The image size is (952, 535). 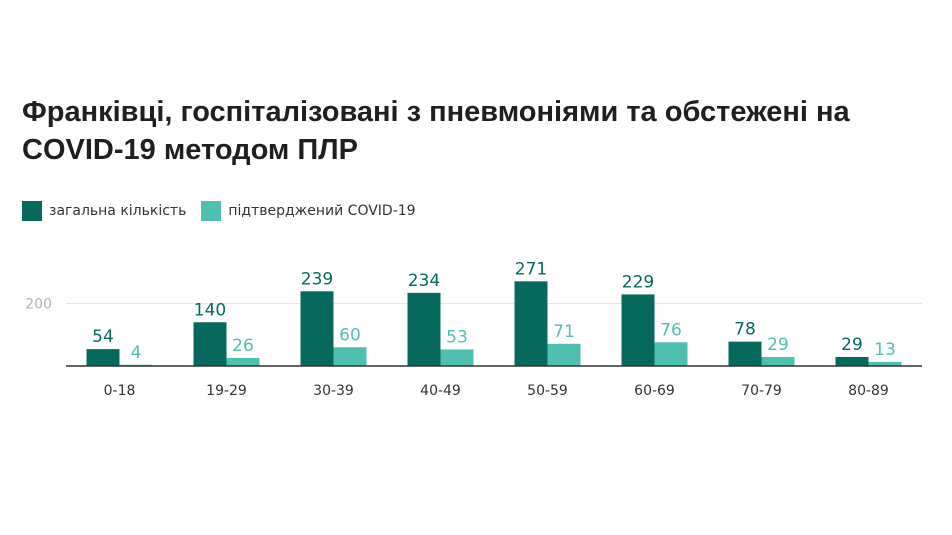 I want to click on x-tick-label: 60-69, so click(x=654, y=391).